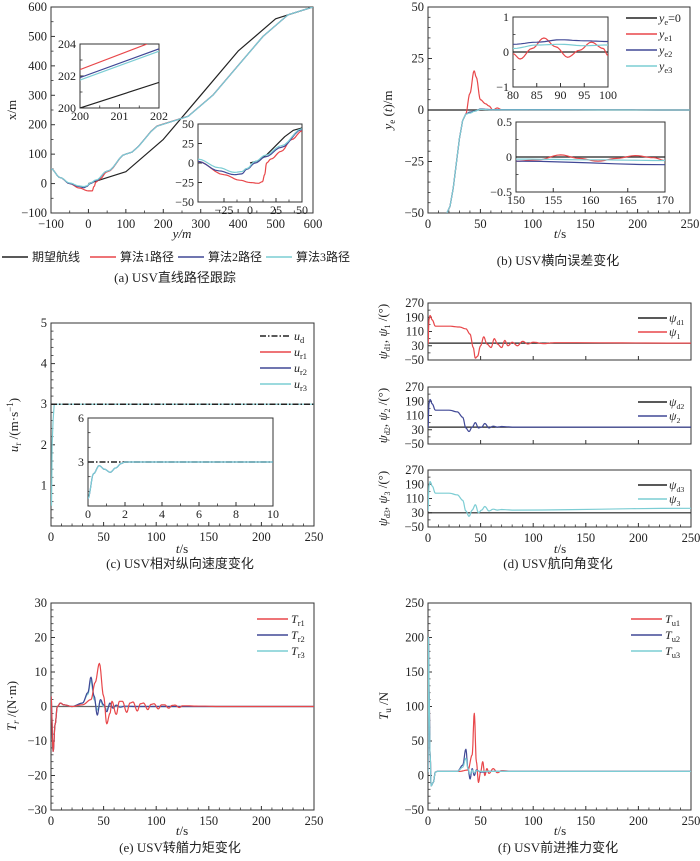  Describe the element at coordinates (414, 603) in the screenshot. I see `y-tick-label: 250` at that location.